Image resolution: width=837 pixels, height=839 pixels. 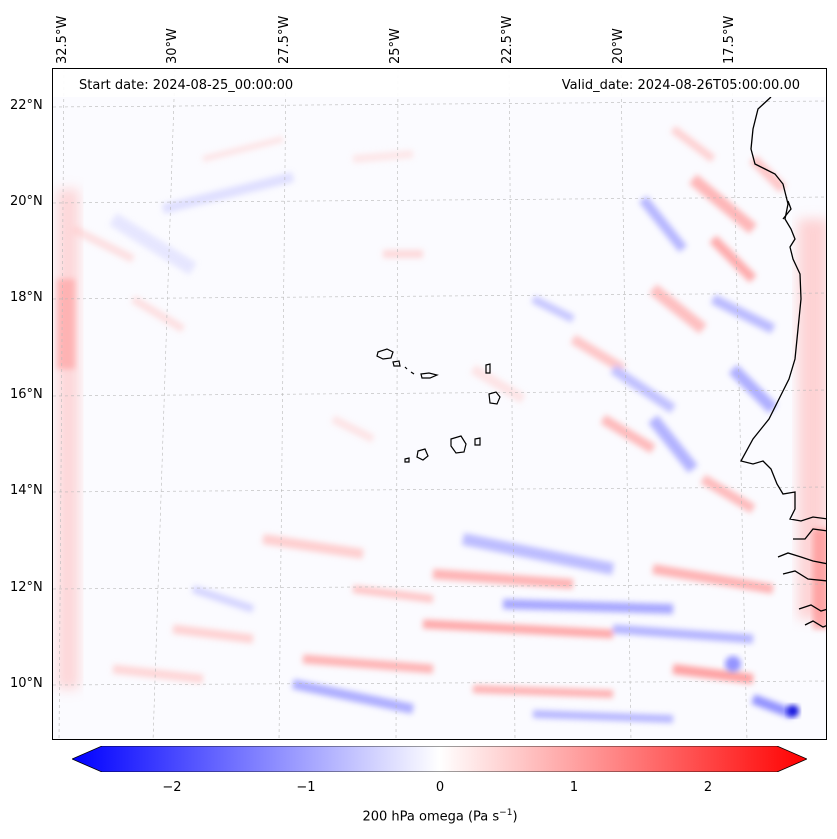 What do you see at coordinates (26, 297) in the screenshot?
I see `lat-label-18n: 18°N` at bounding box center [26, 297].